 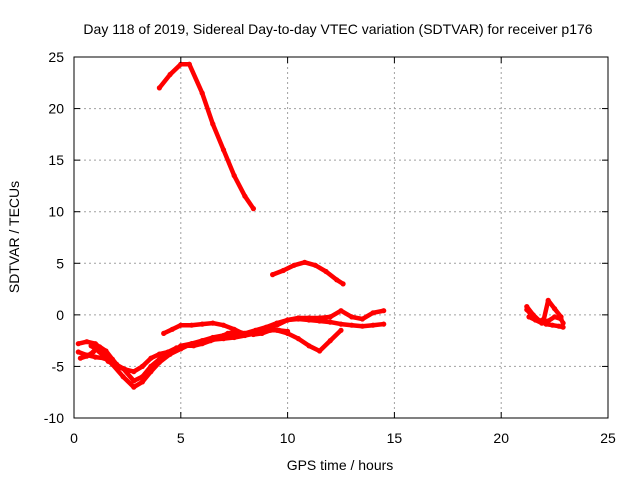 What do you see at coordinates (56, 212) in the screenshot?
I see `y-tick-label: 10` at bounding box center [56, 212].